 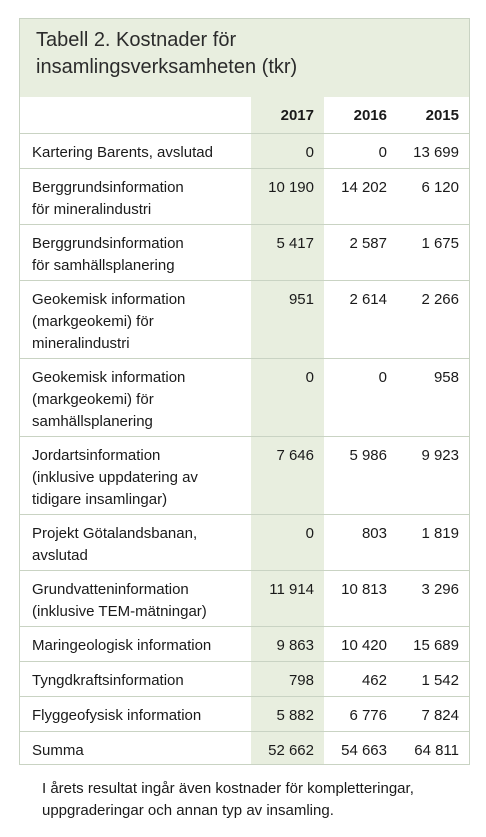 I want to click on row-label: Projekt Götalandsbanan, avslutad, so click(x=135, y=542).